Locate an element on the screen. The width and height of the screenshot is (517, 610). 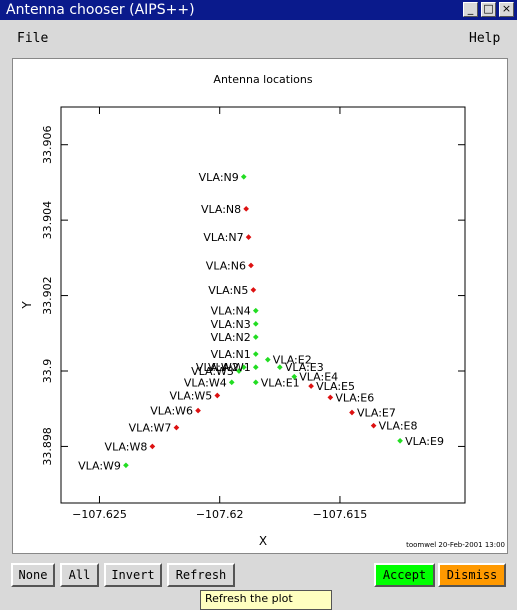
y-tick-label: 33.898 is located at coordinates (47, 446).